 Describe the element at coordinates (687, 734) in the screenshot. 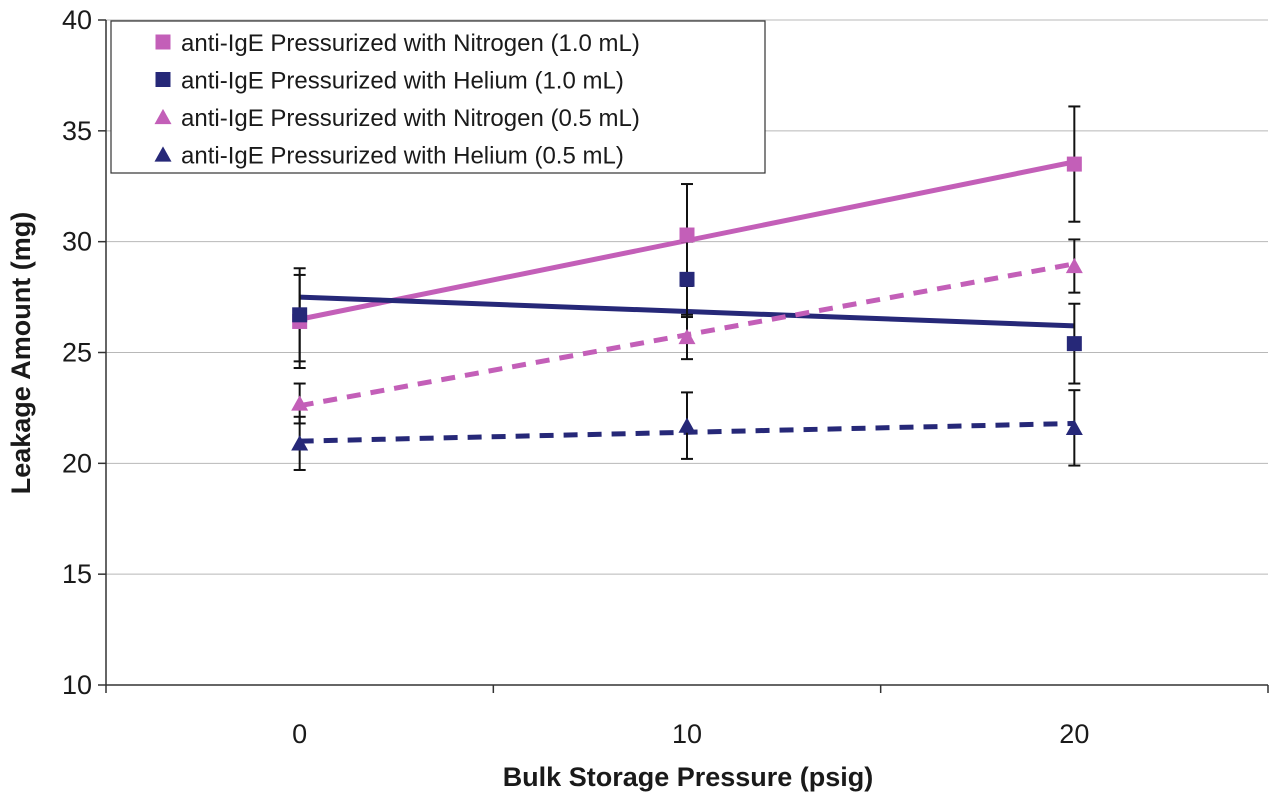

I see `x-tick-label: 10` at that location.